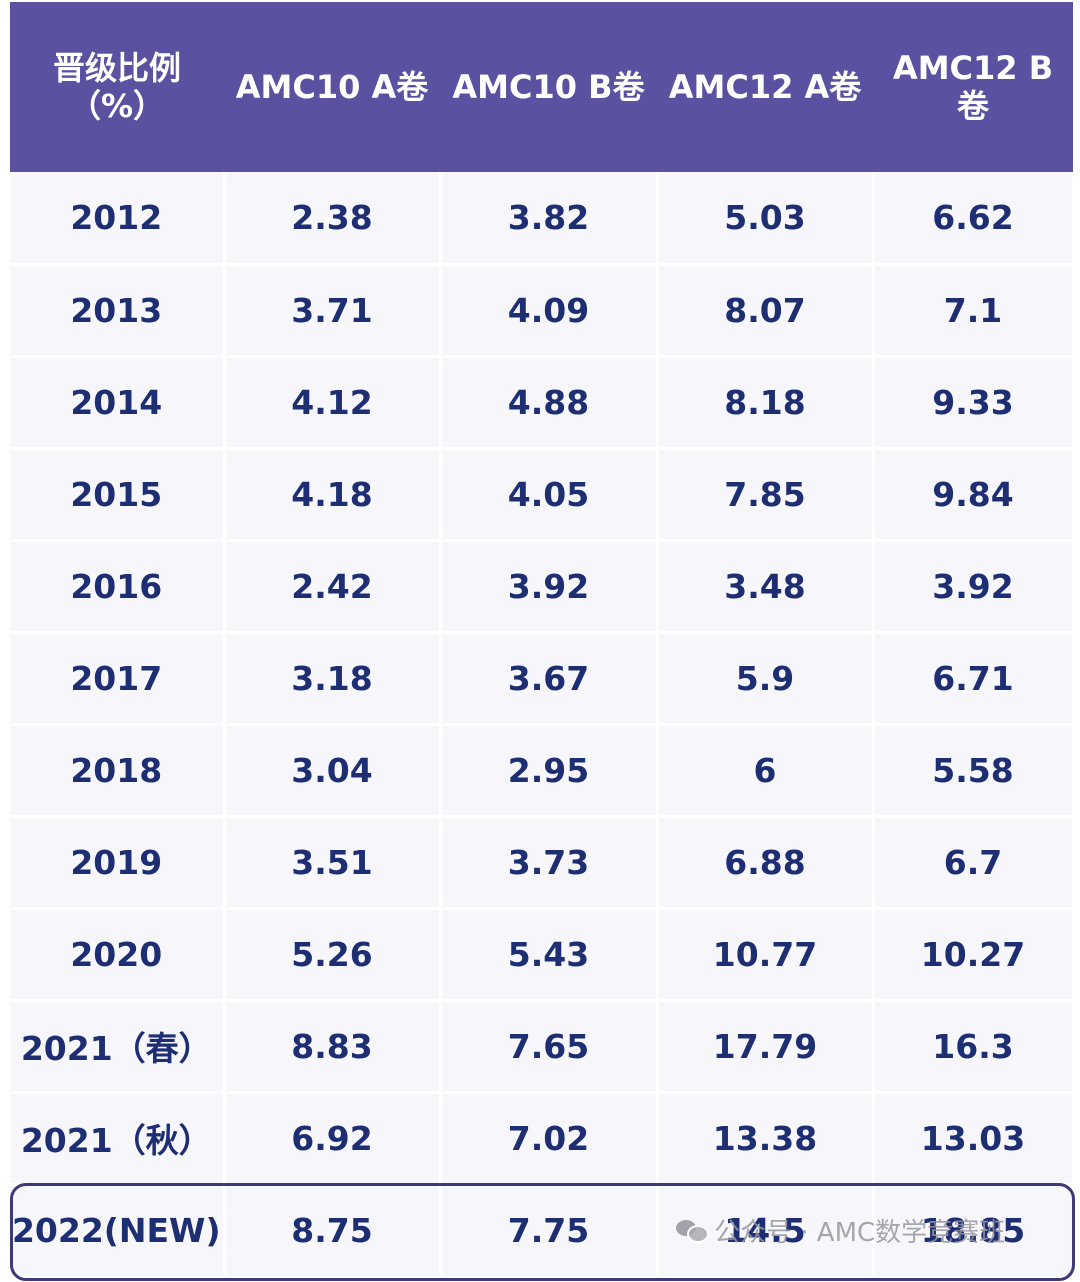  What do you see at coordinates (549, 679) in the screenshot?
I see `value-cell-amc10b: 3.67` at bounding box center [549, 679].